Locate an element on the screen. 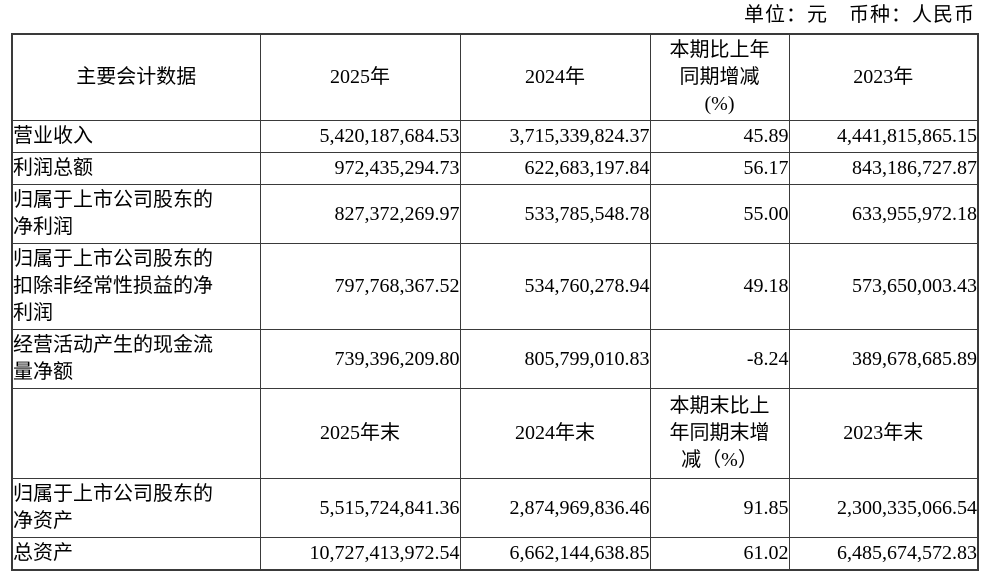 This screenshot has width=987, height=581. row-label-cell: 经营活动产生的现金流 量净额 is located at coordinates (136, 359).